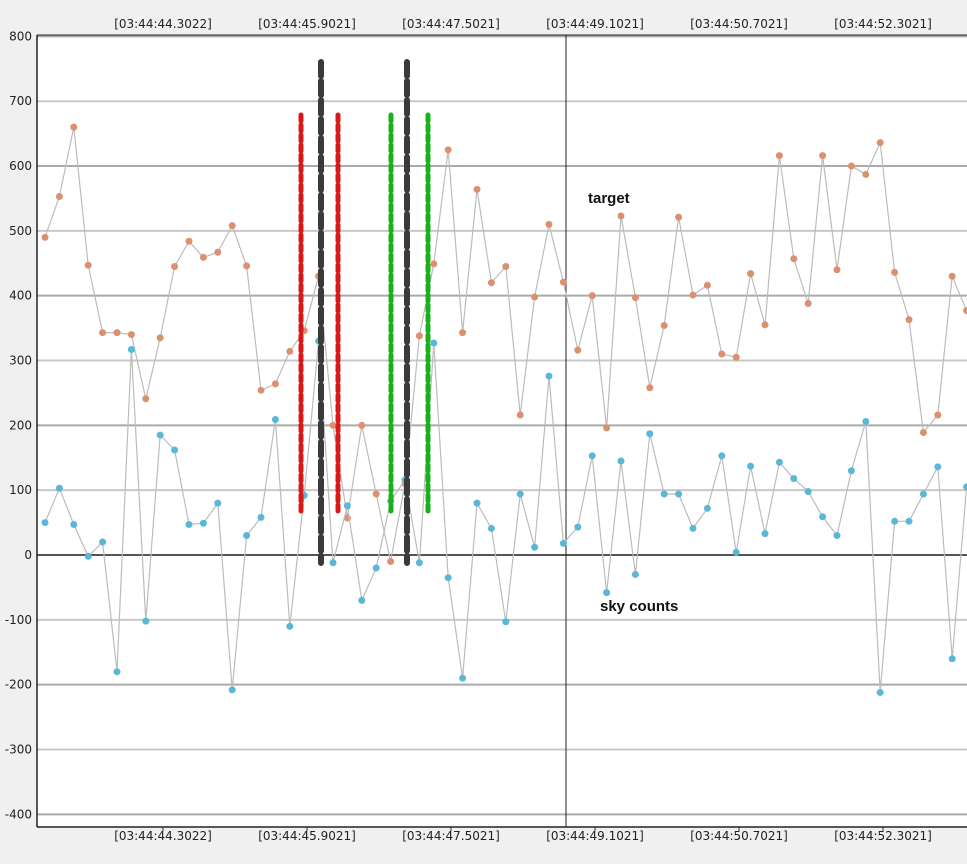 The width and height of the screenshot is (967, 864). What do you see at coordinates (20, 101) in the screenshot?
I see `y-tick-label: 700` at bounding box center [20, 101].